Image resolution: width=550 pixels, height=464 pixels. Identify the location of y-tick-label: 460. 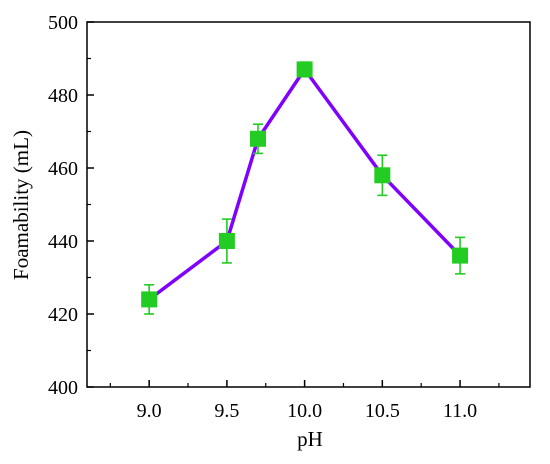
(63, 169).